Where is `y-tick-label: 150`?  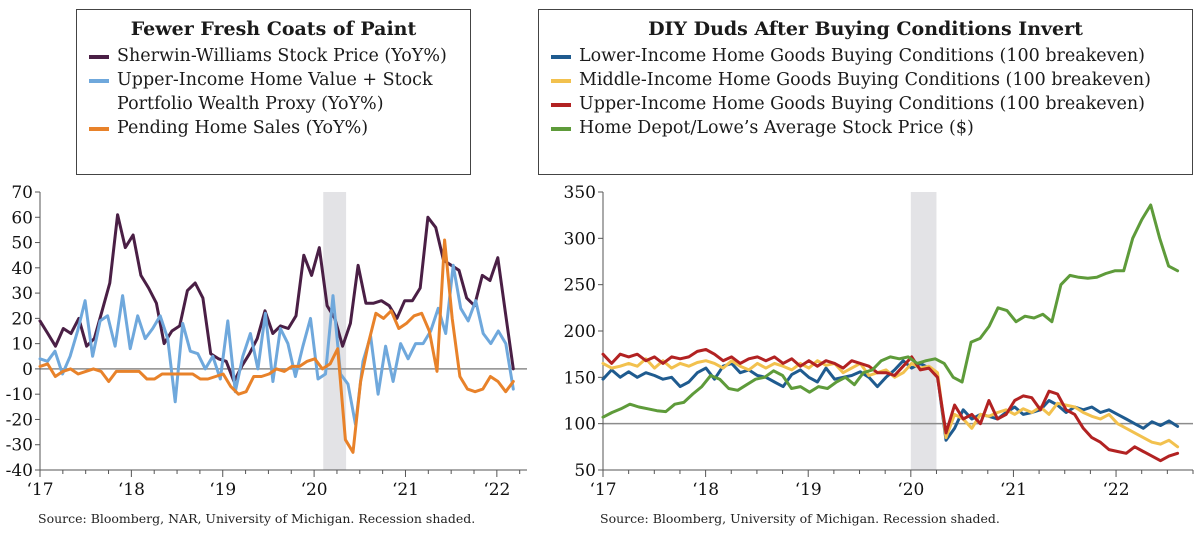
y-tick-label: 150 is located at coordinates (580, 378).